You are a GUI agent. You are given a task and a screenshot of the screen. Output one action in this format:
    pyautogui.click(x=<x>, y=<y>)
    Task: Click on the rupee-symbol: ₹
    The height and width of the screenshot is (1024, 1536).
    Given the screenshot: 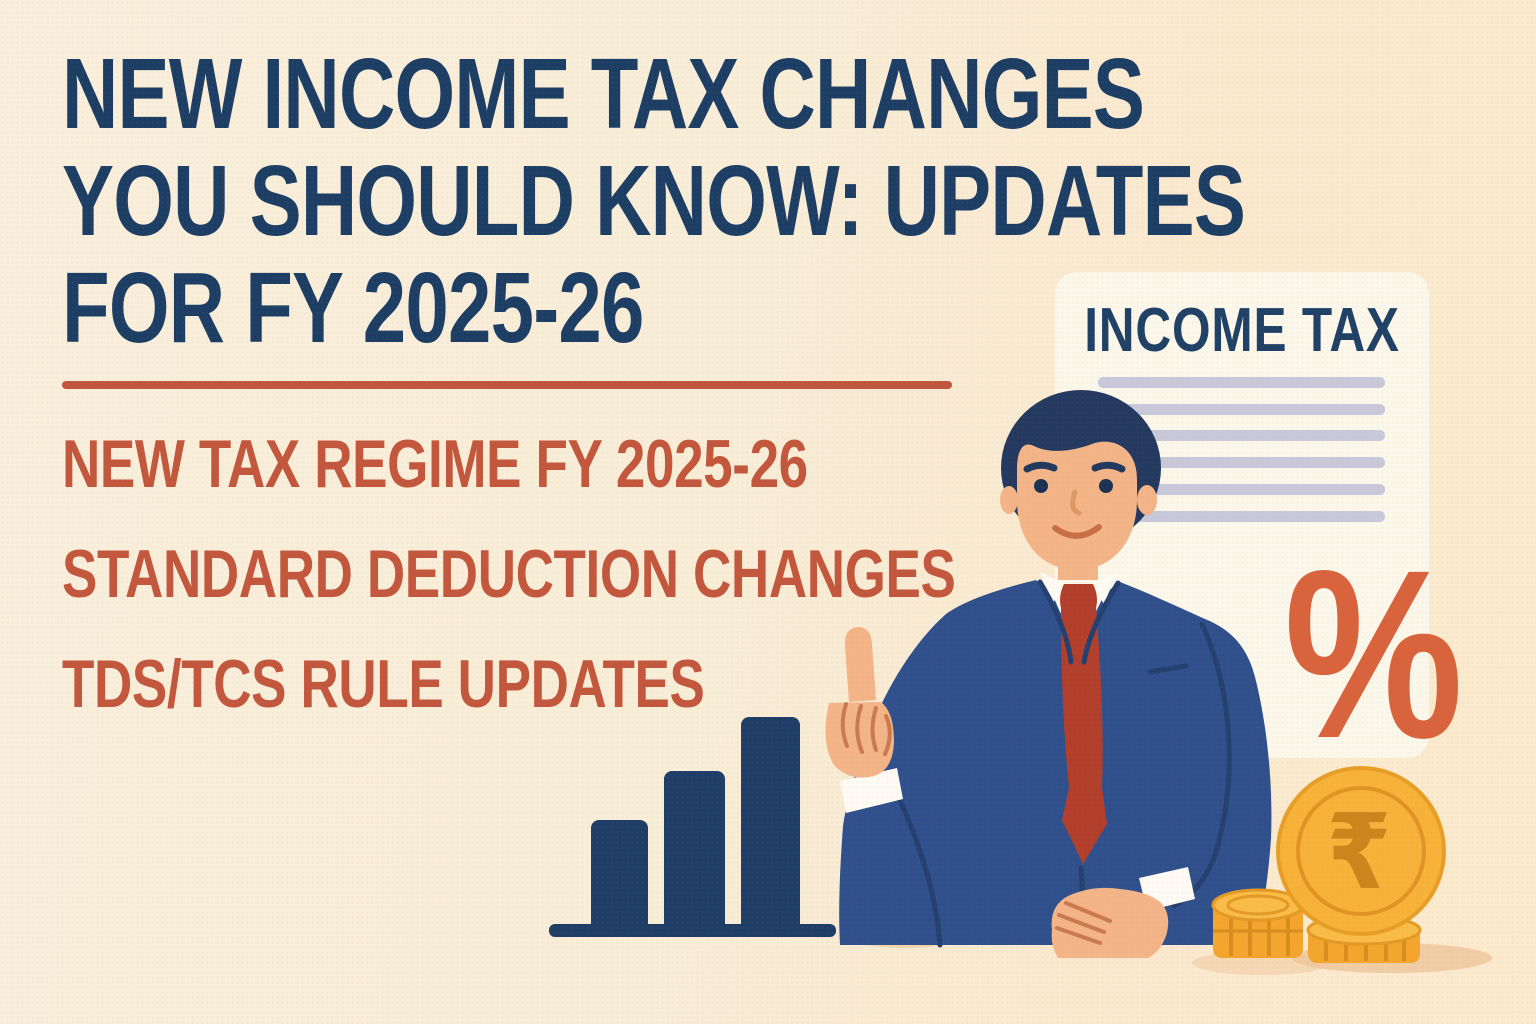 What is the action you would take?
    pyautogui.click(x=1358, y=851)
    